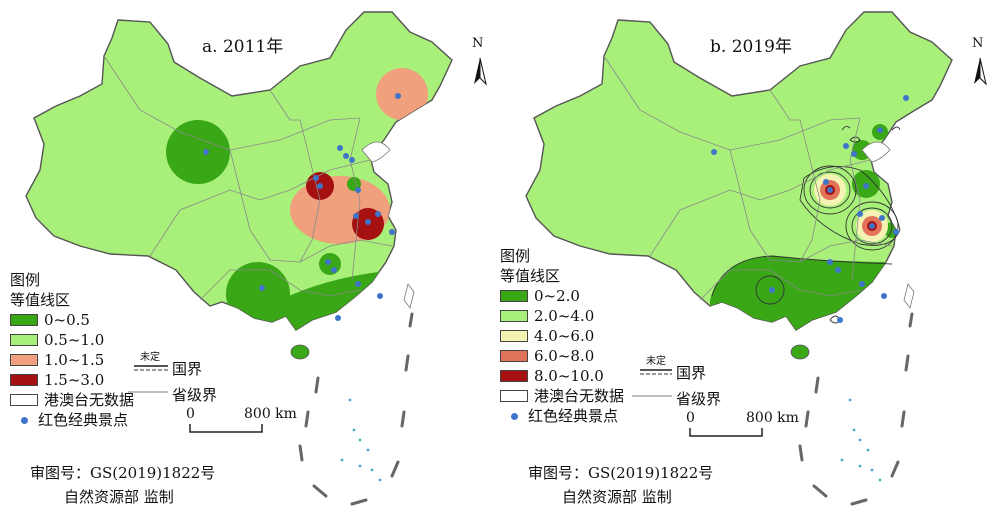  Describe the element at coordinates (562, 296) in the screenshot. I see `legend-class: 0~2.0` at that location.